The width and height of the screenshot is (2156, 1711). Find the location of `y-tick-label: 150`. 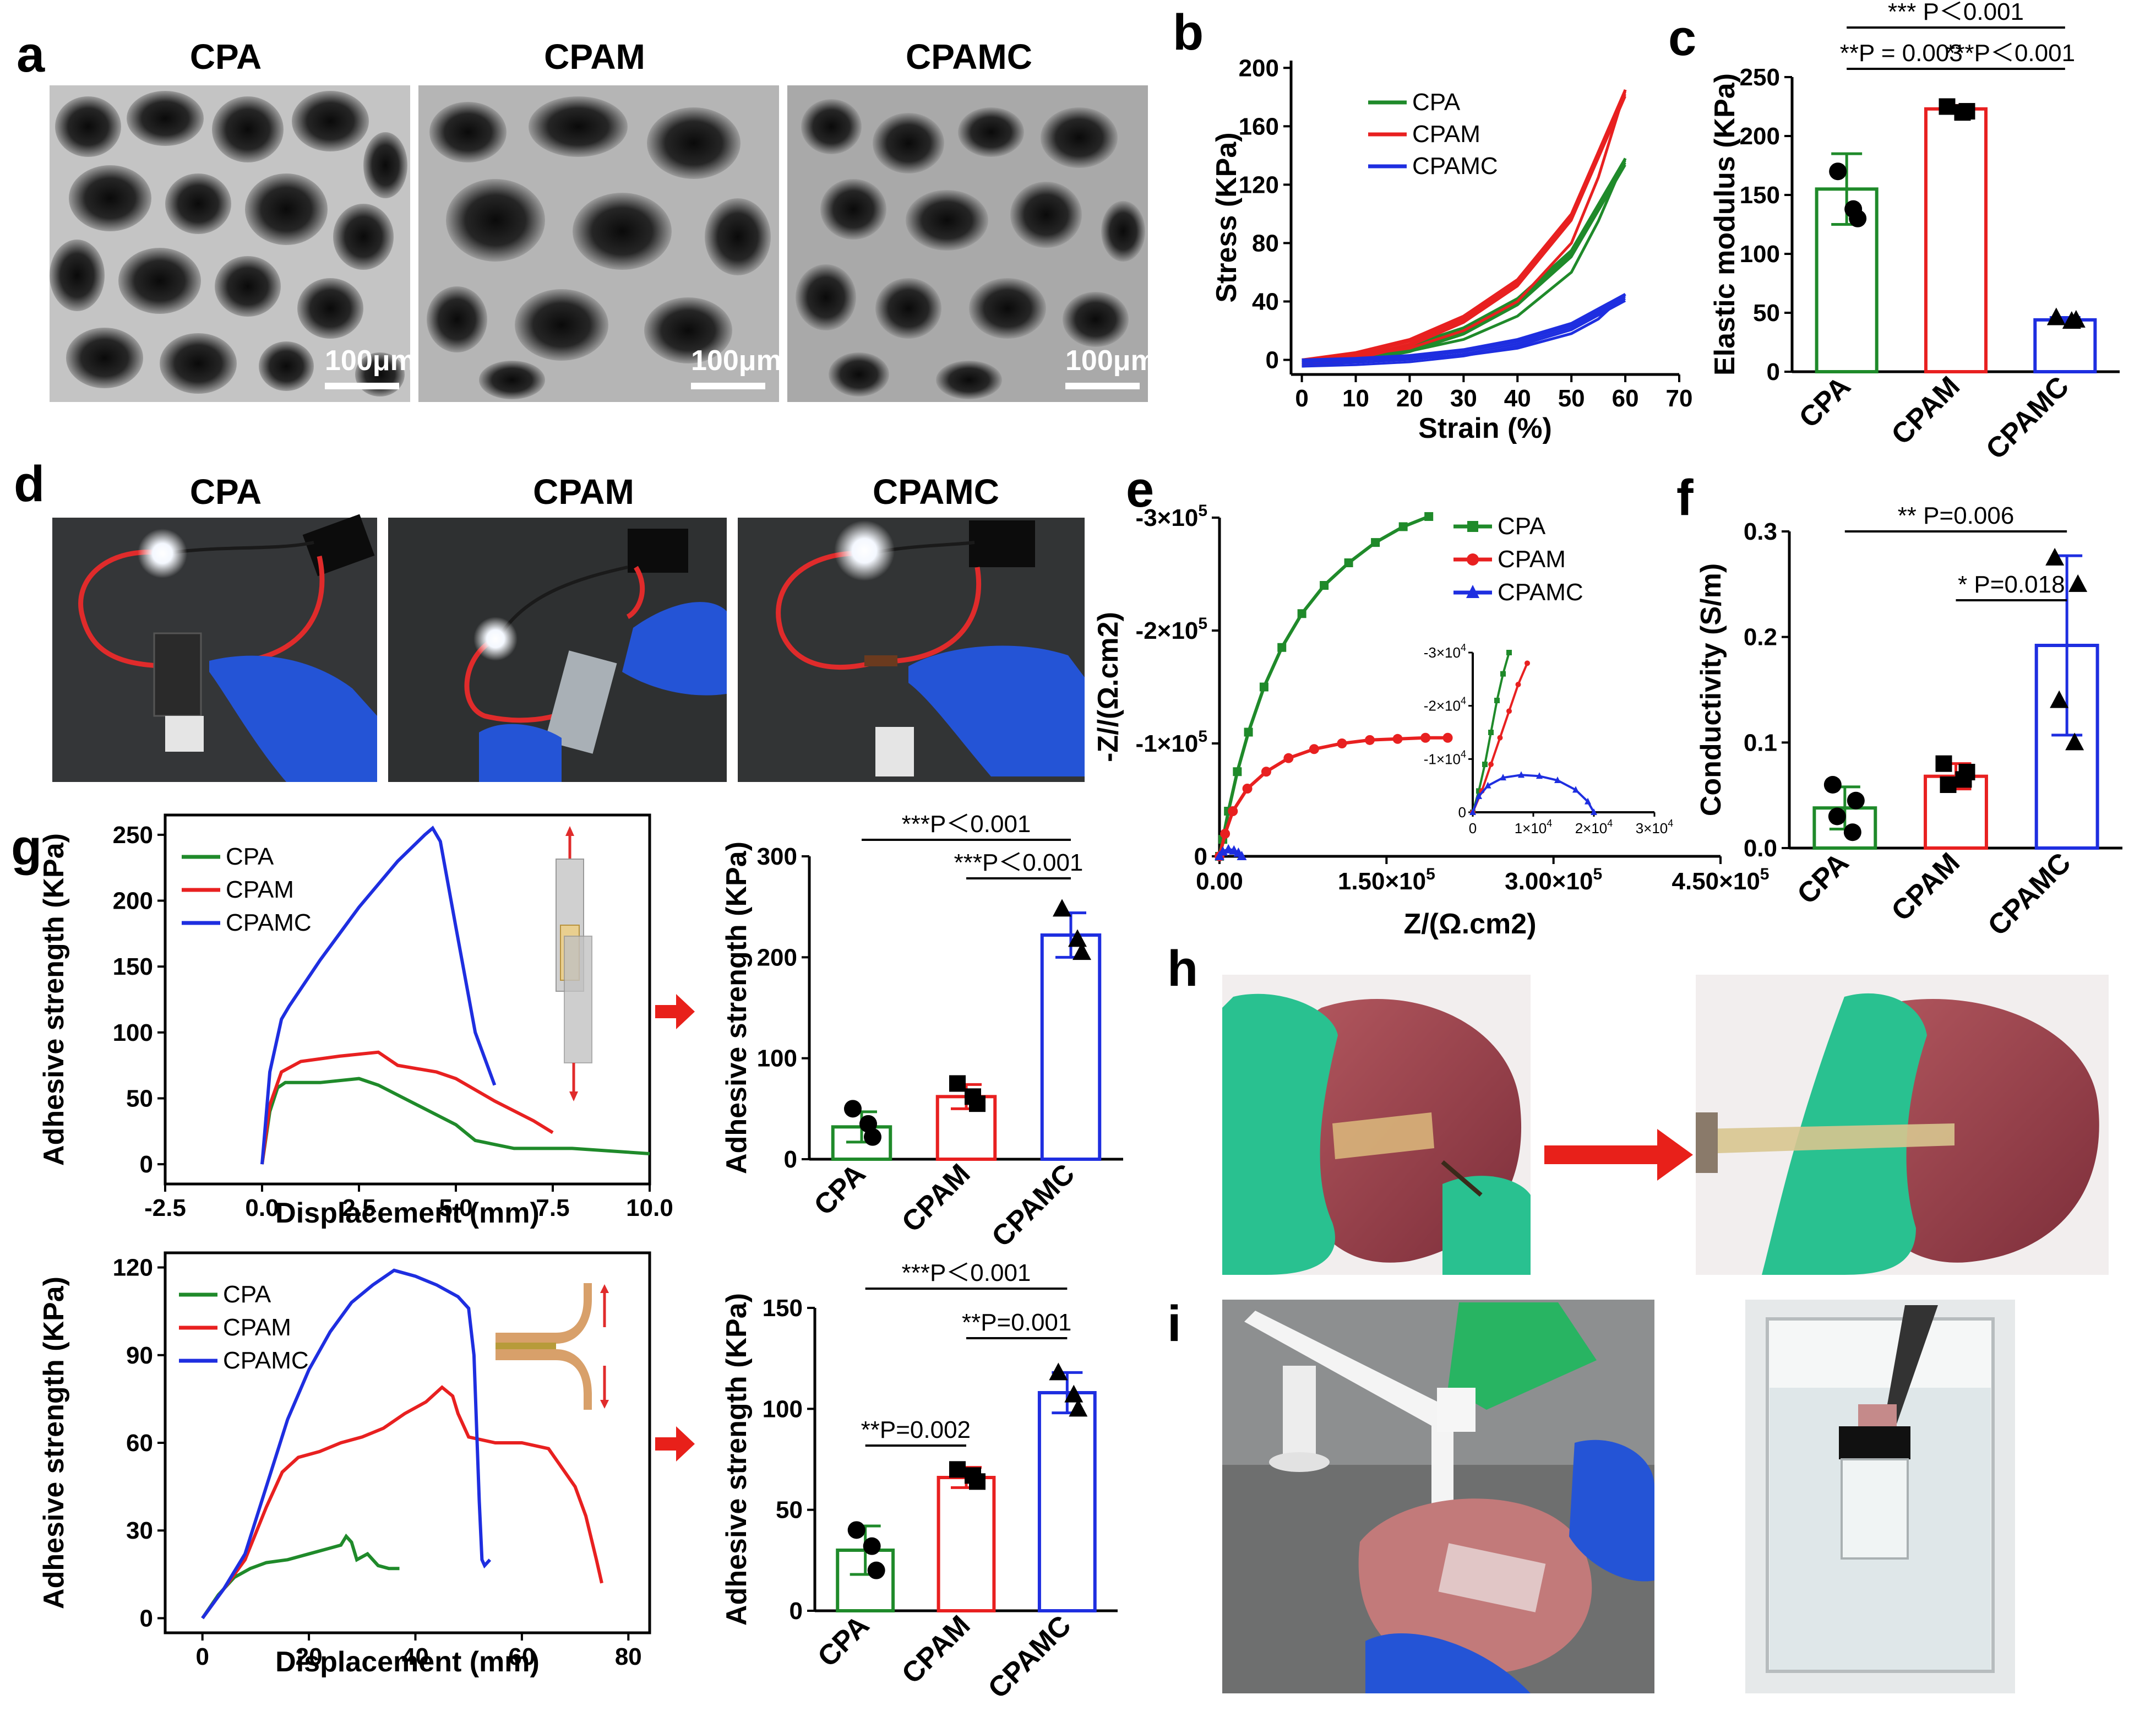

y-tick-label: 150 is located at coordinates (783, 1308).